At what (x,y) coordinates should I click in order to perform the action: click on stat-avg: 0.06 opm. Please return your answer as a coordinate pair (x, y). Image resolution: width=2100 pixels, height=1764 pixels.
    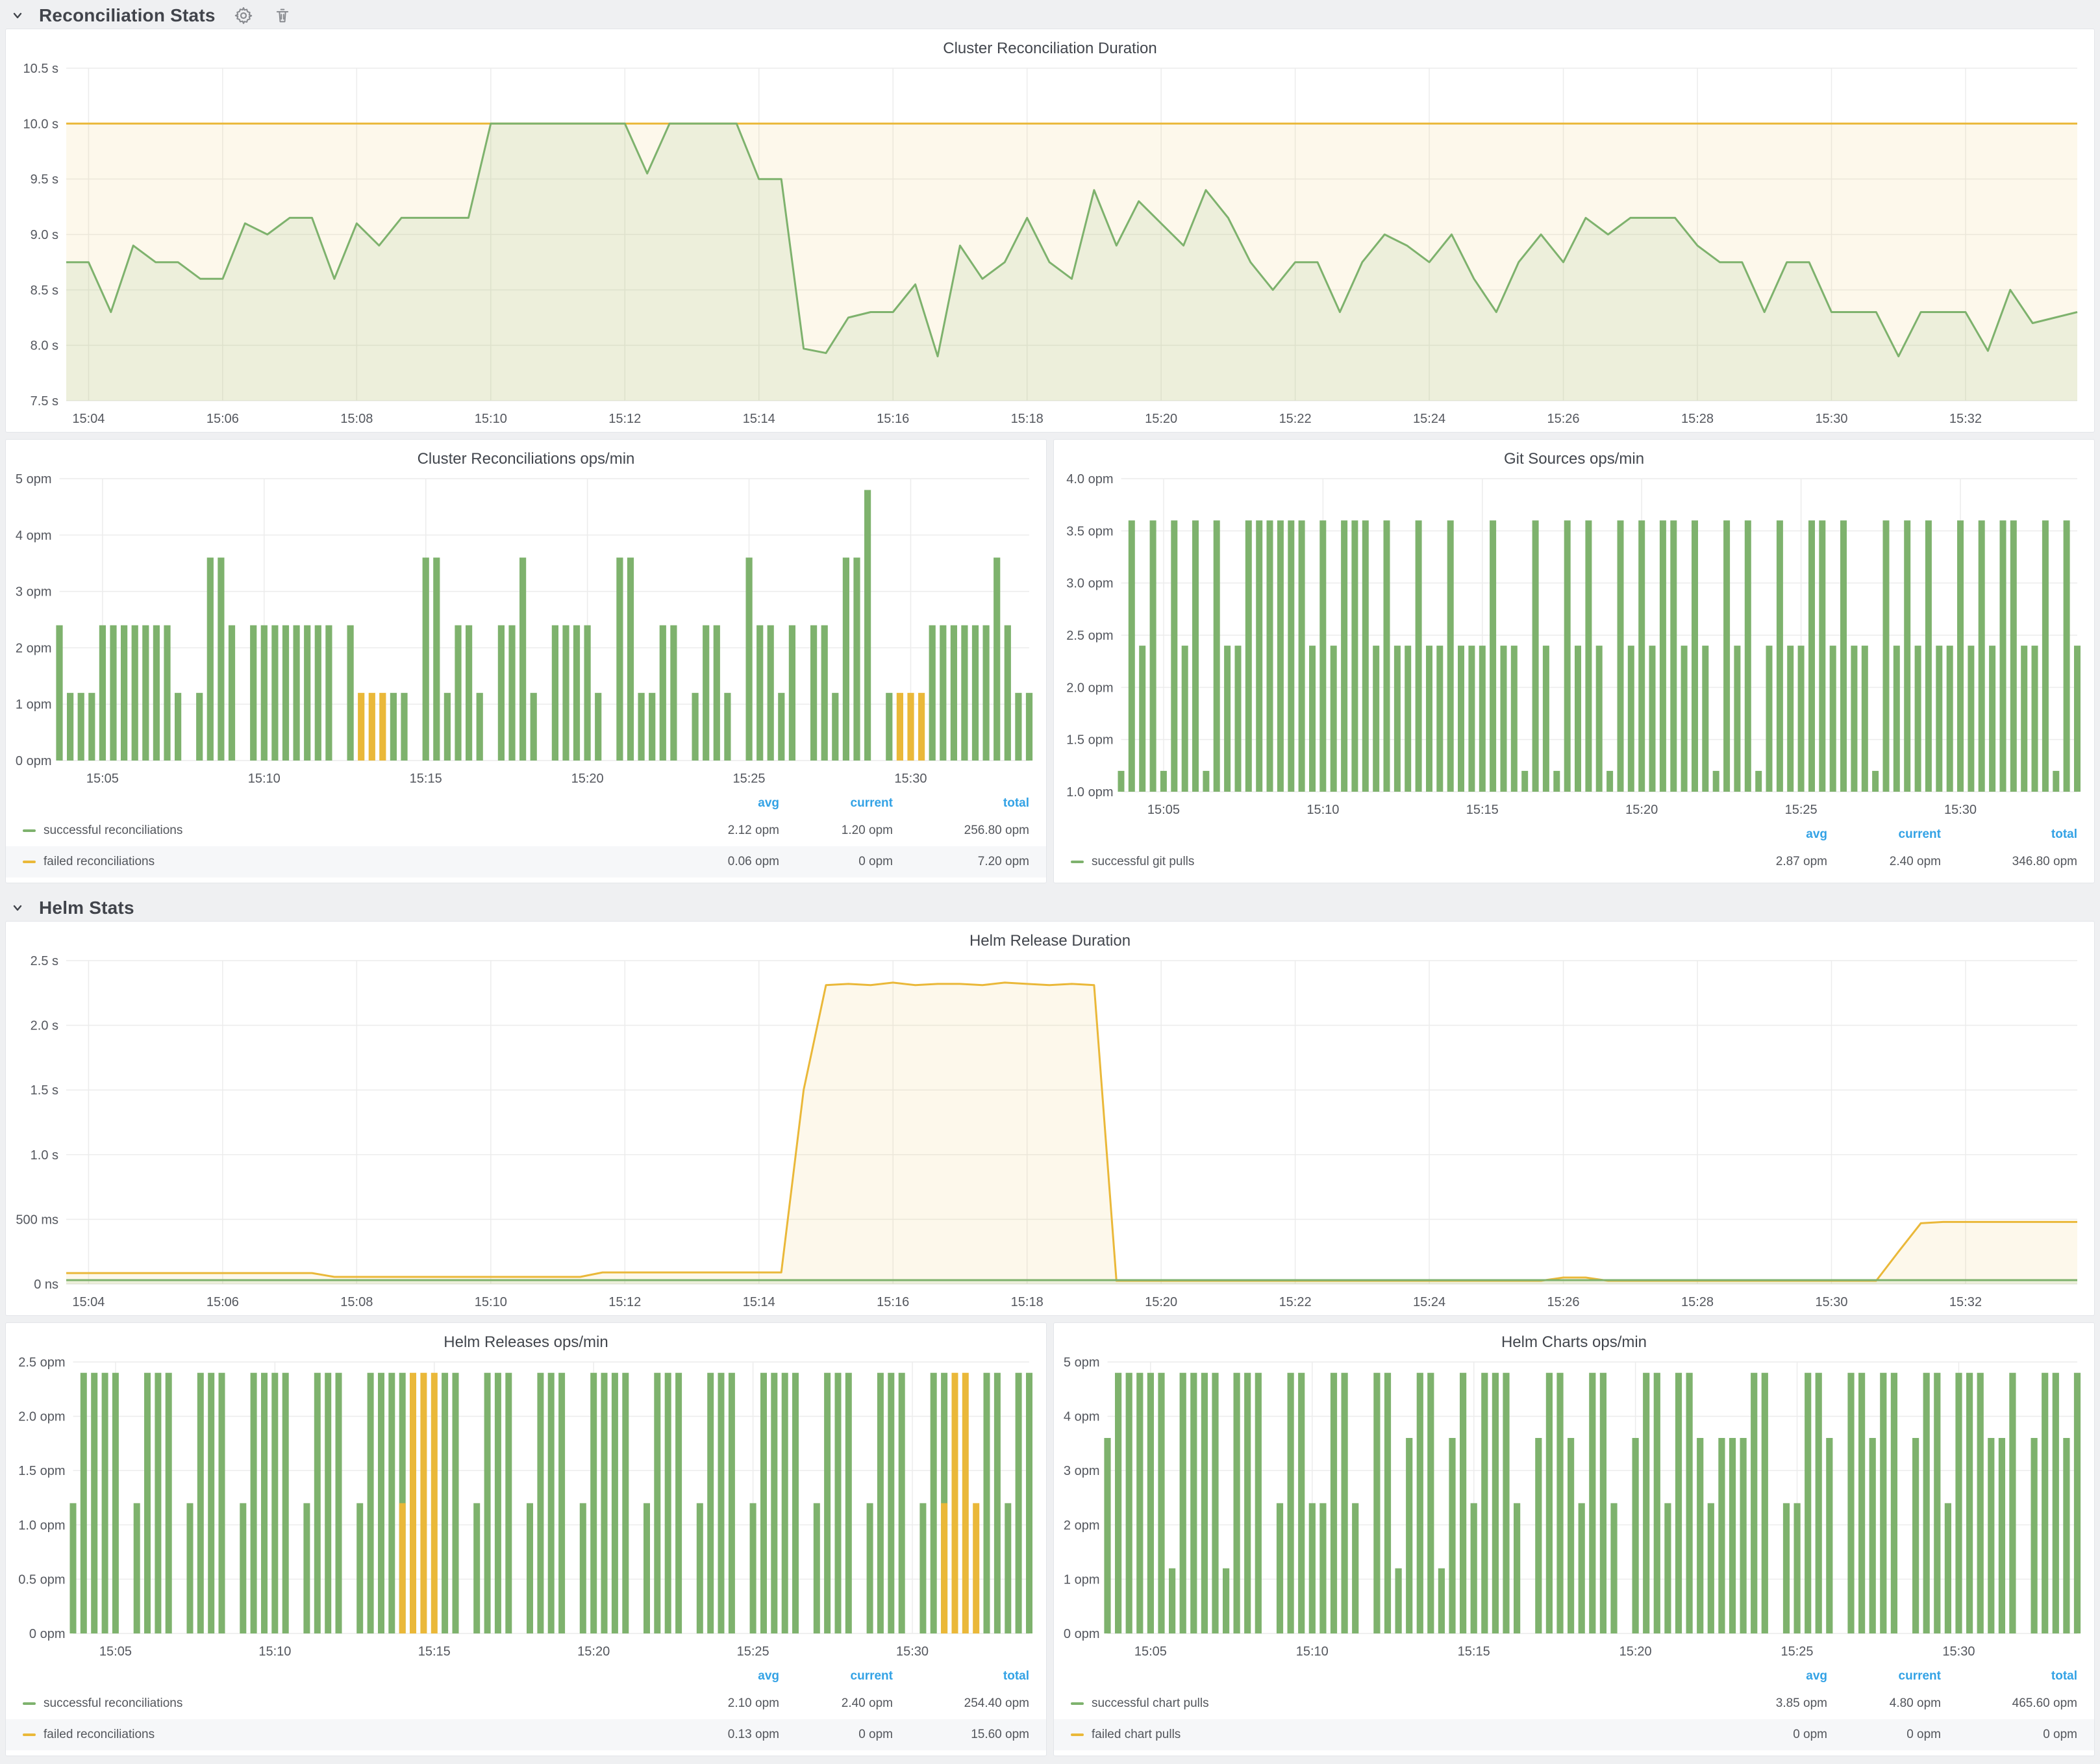
    Looking at the image, I should click on (753, 861).